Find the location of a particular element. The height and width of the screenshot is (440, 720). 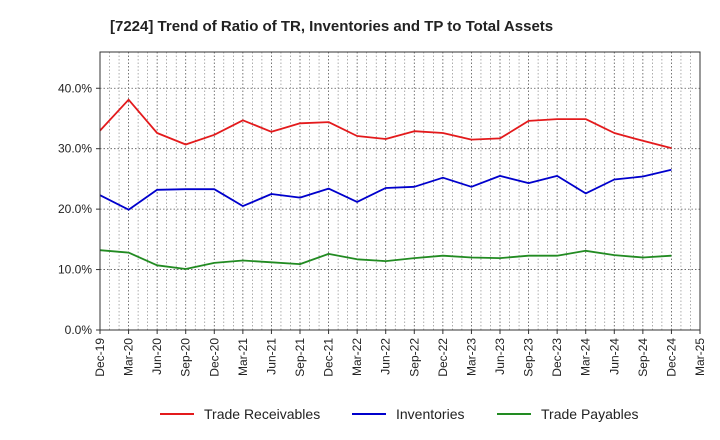

x-tick-label: Sep-23 is located at coordinates (529, 357).